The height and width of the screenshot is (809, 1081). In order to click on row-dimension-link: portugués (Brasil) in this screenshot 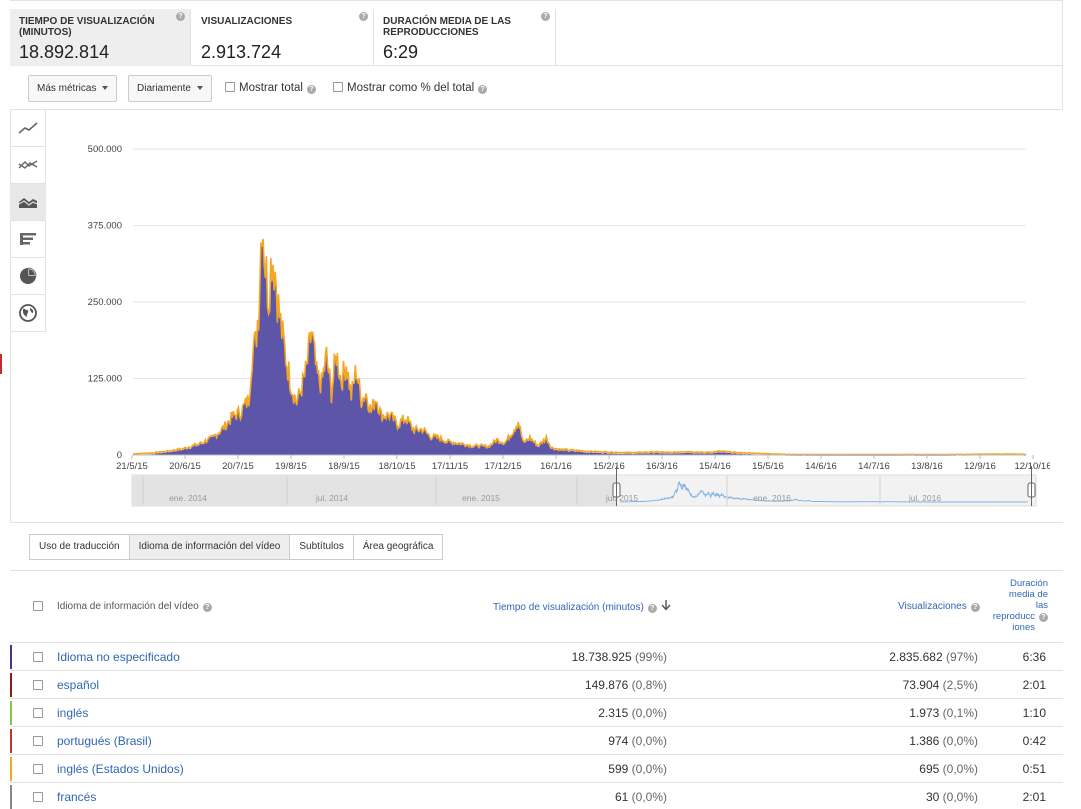, I will do `click(104, 741)`.